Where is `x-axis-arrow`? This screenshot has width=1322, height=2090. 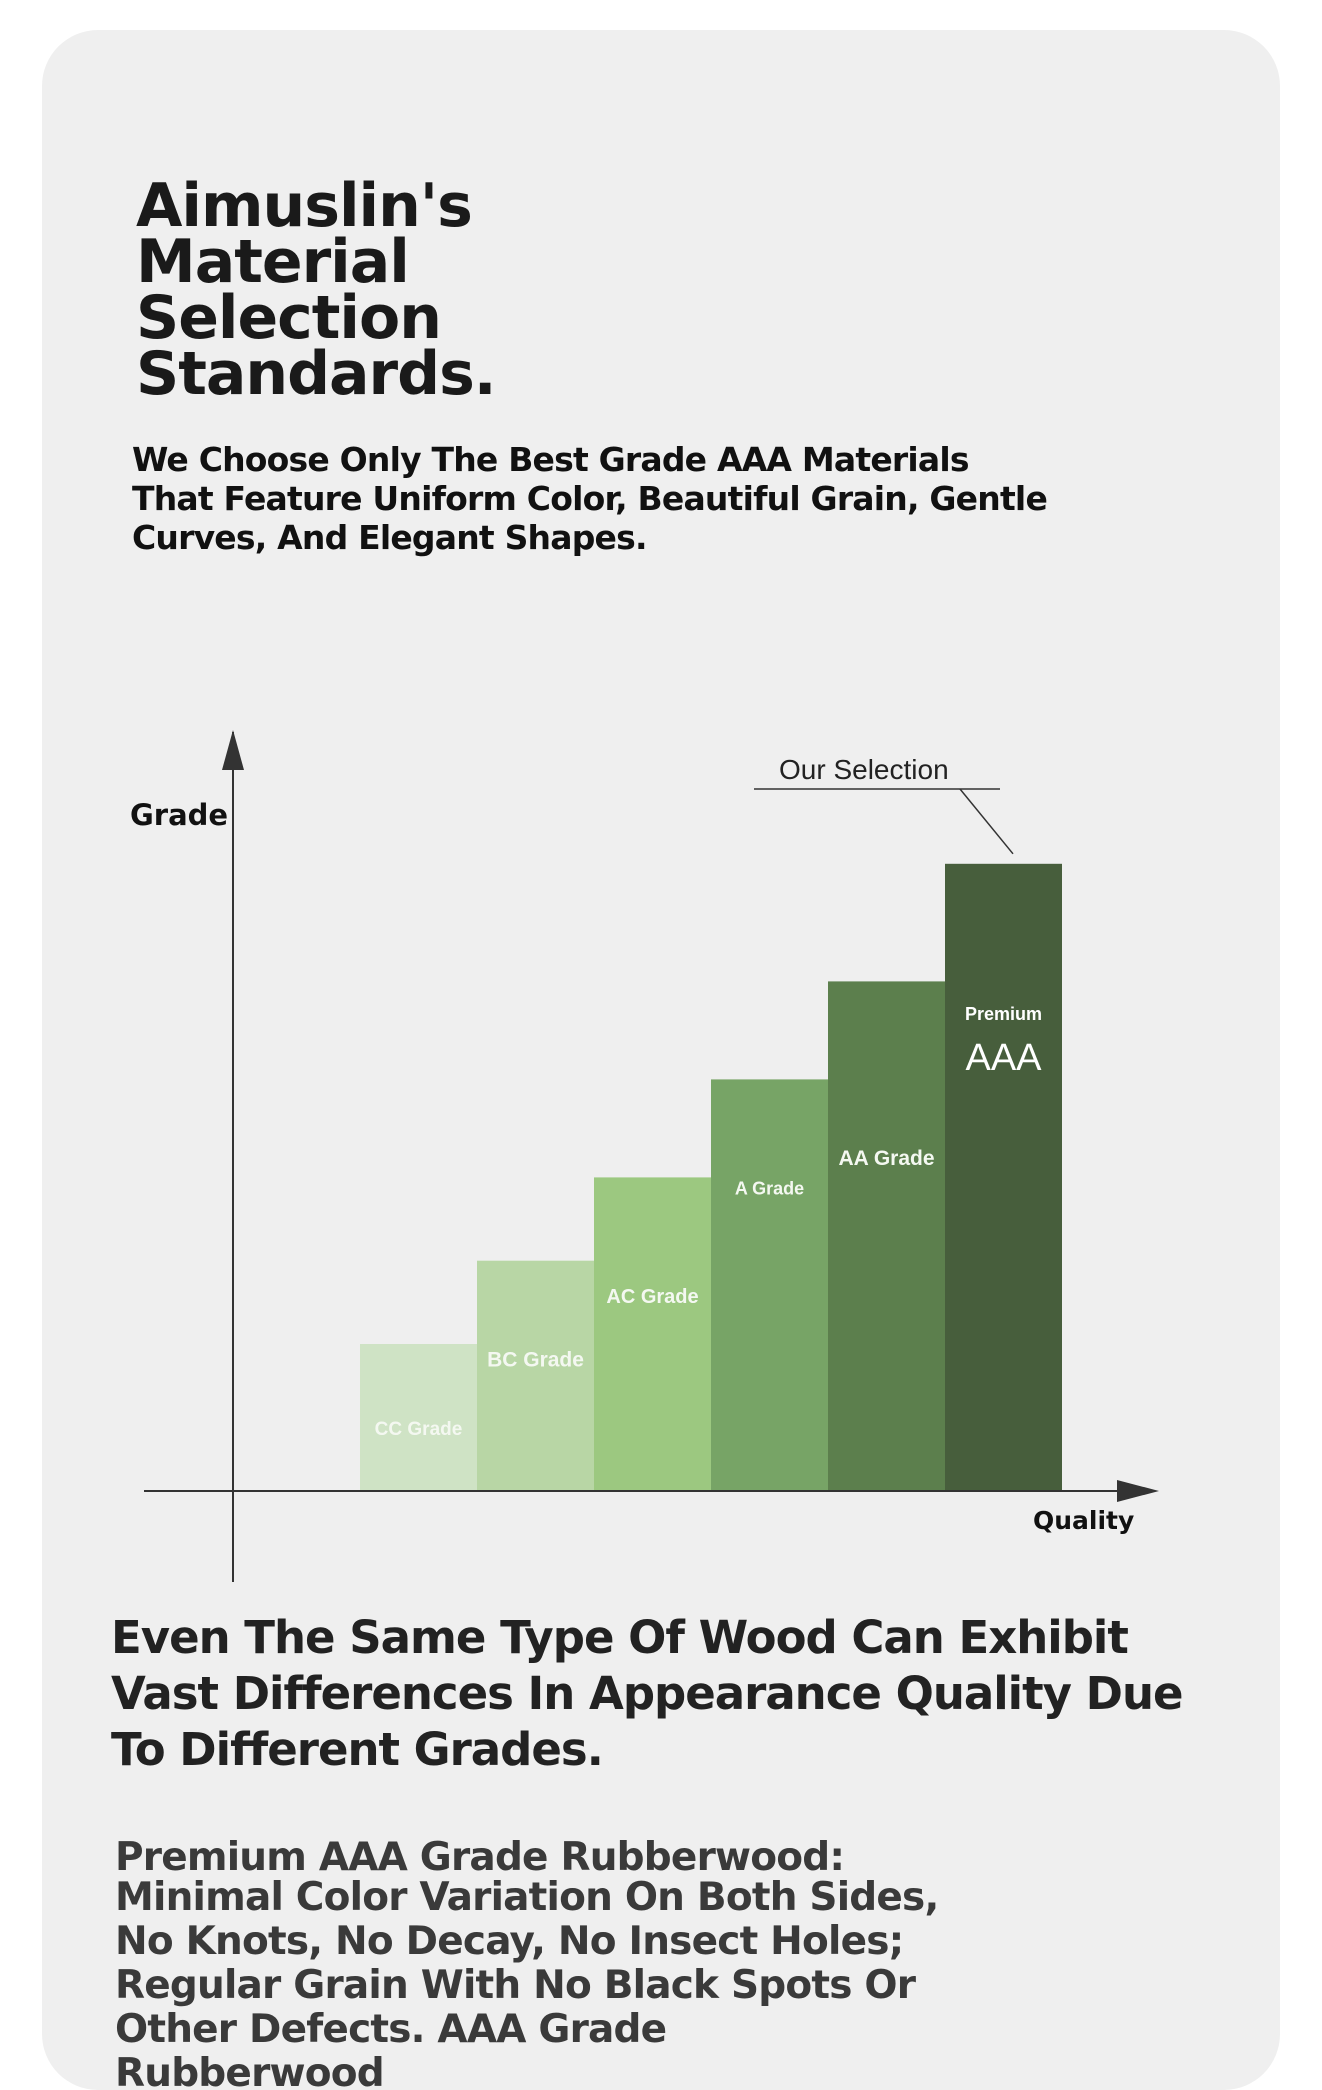
x-axis-arrow is located at coordinates (1138, 1491).